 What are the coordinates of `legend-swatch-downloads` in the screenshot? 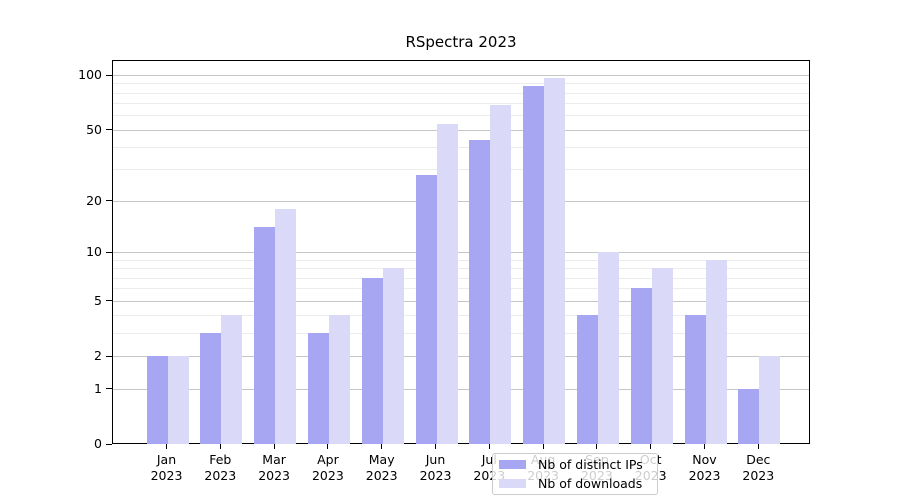 It's located at (512, 483).